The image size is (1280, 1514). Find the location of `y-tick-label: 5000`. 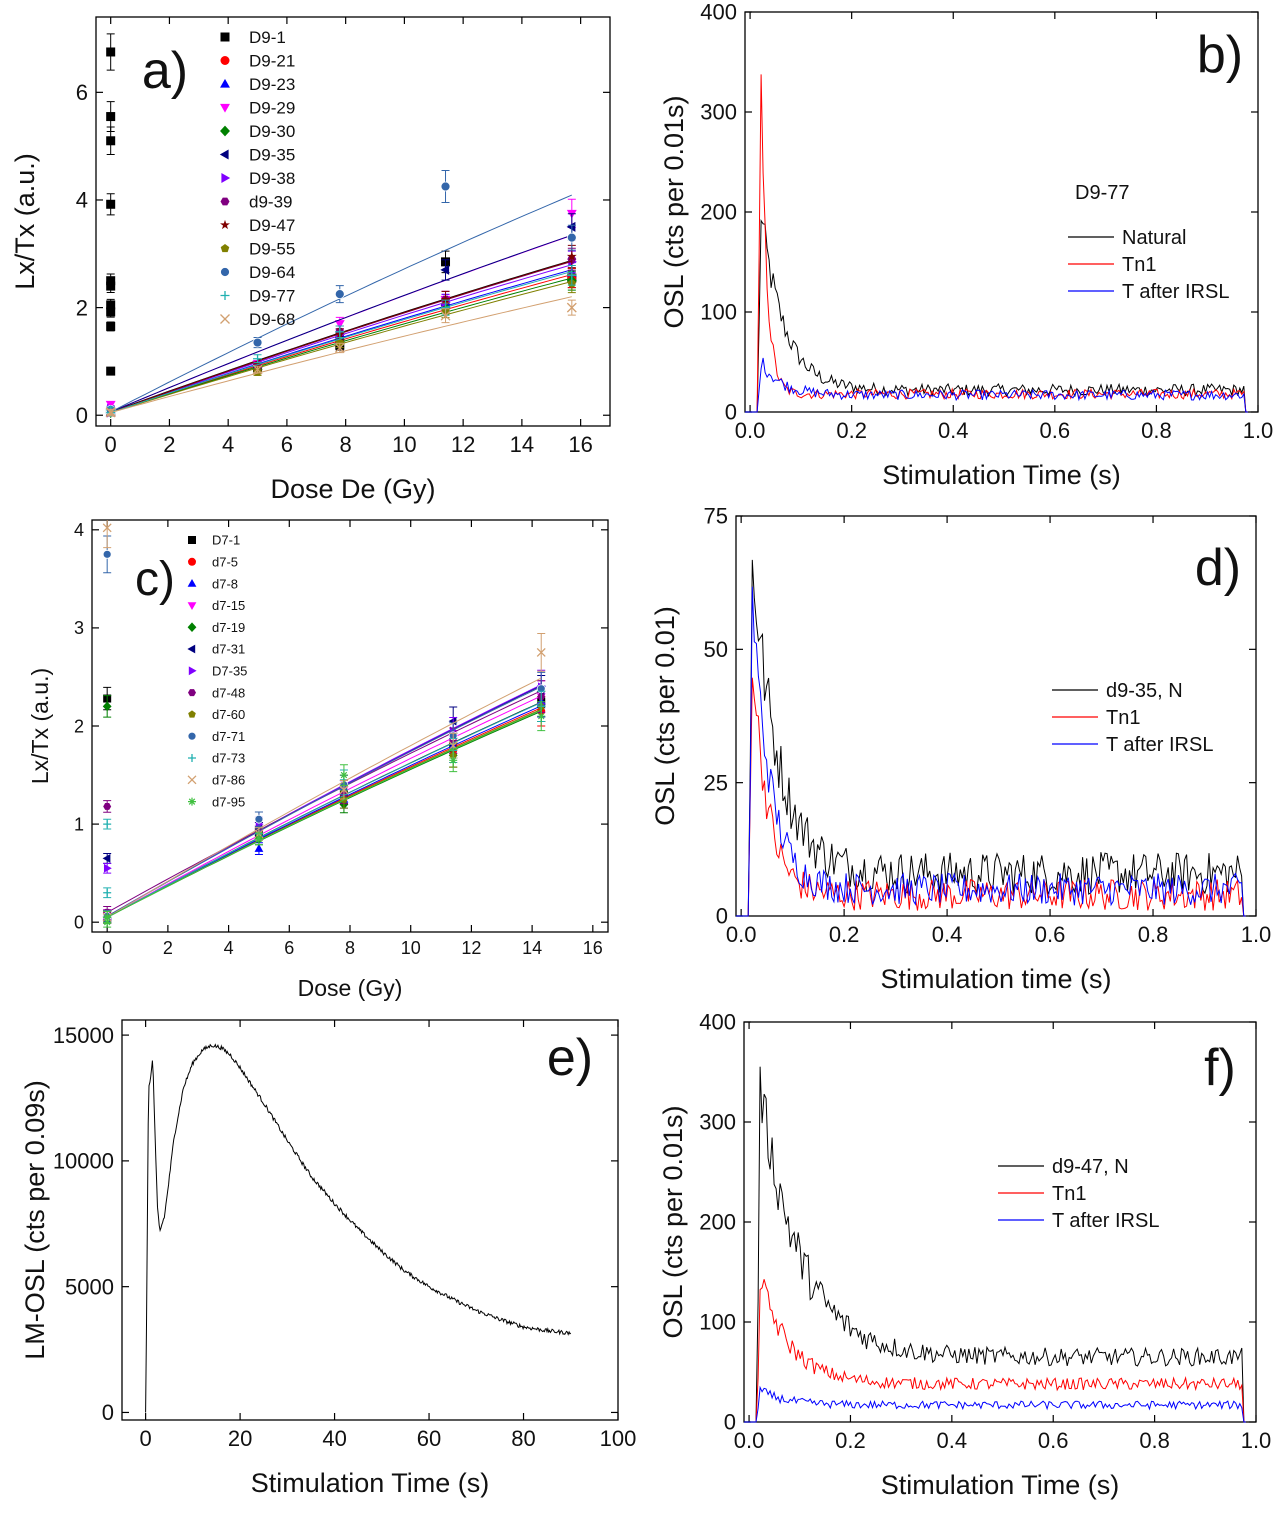

y-tick-label: 5000 is located at coordinates (89, 1286).